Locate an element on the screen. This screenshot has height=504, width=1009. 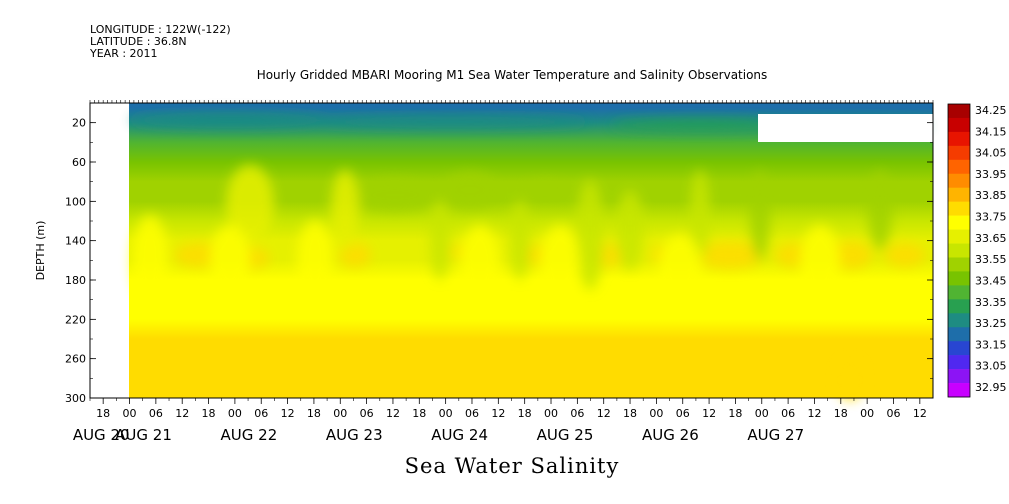
latitude-text: LATITUDE : 36.8N is located at coordinates (138, 41).